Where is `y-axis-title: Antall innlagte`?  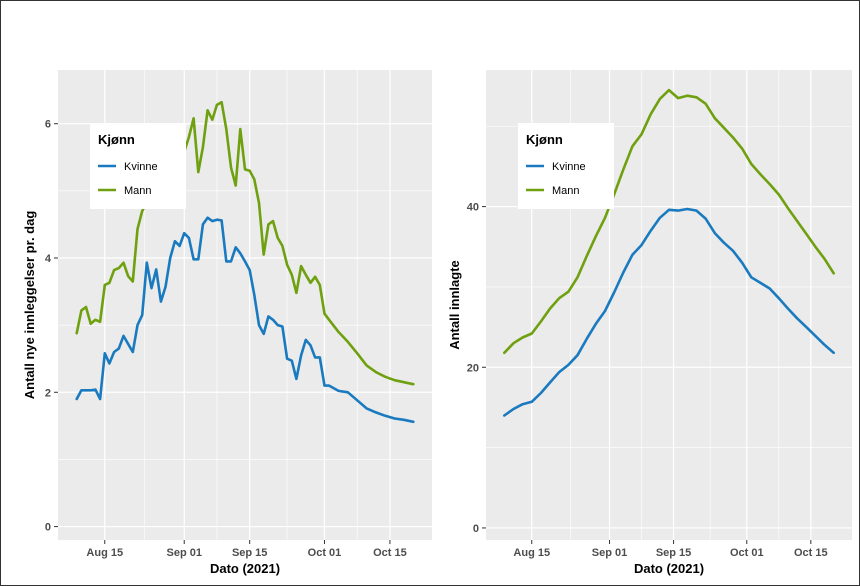 y-axis-title: Antall innlagte is located at coordinates (454, 305).